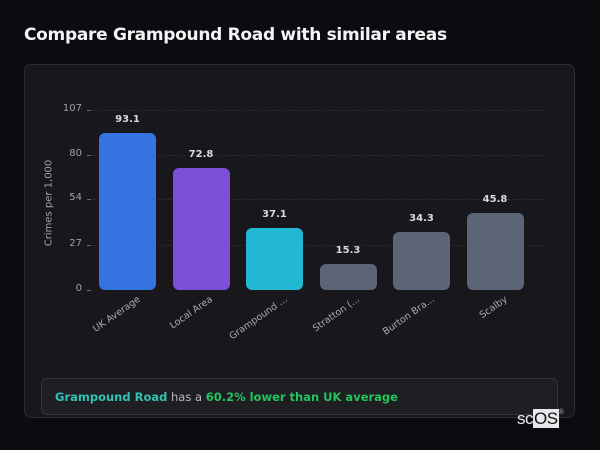 The width and height of the screenshot is (600, 450). I want to click on bar-value-label: 37.1, so click(274, 214).